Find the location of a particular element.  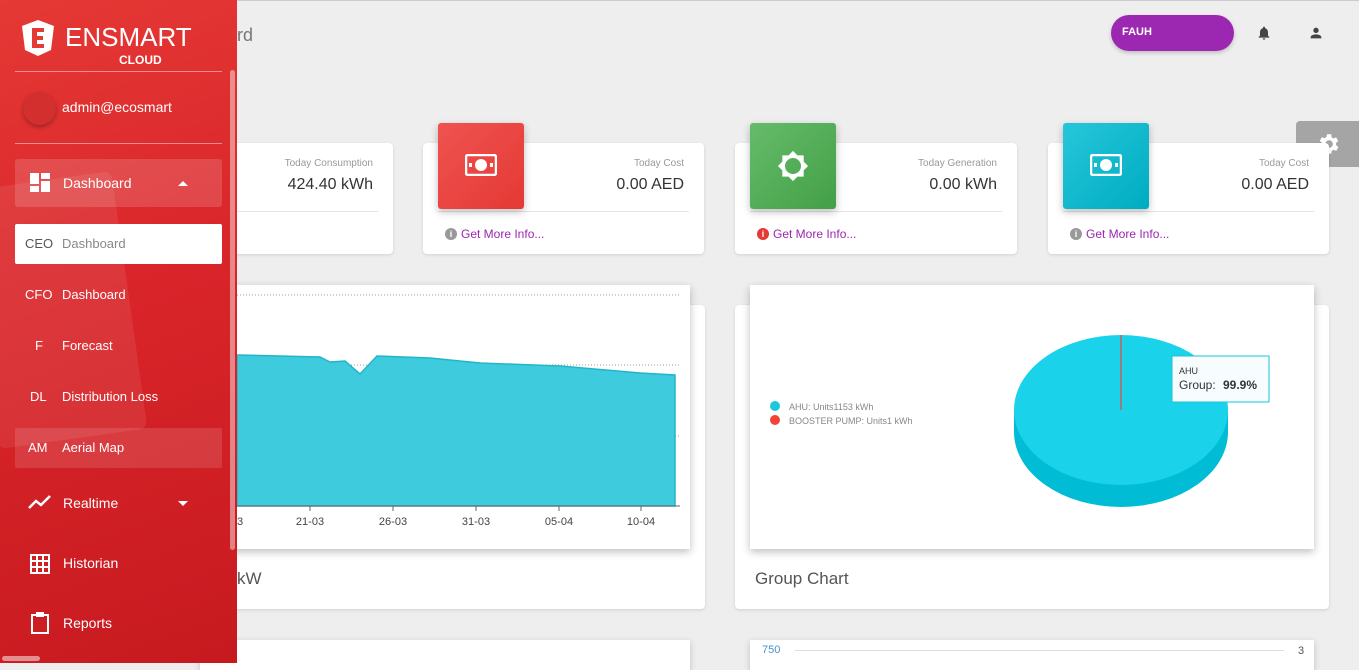

submenu-abbr: AM is located at coordinates (38, 447).